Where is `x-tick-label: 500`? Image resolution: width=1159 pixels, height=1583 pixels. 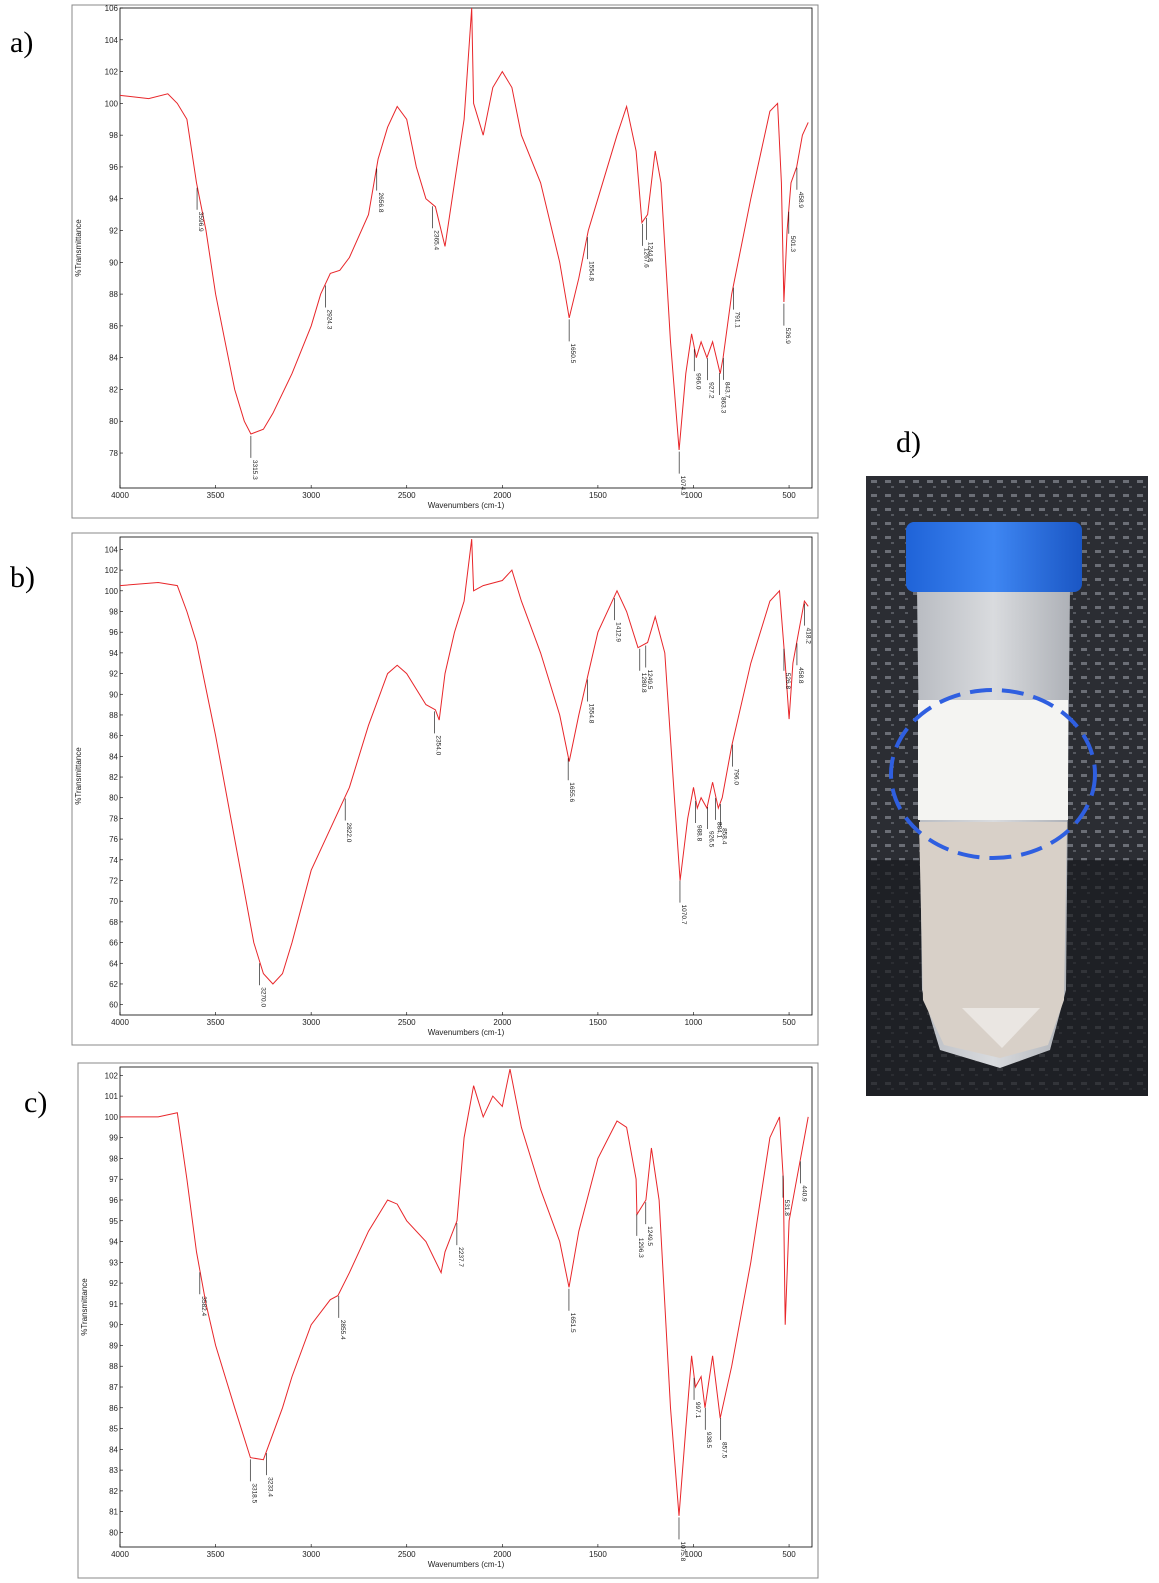 x-tick-label: 500 is located at coordinates (789, 495).